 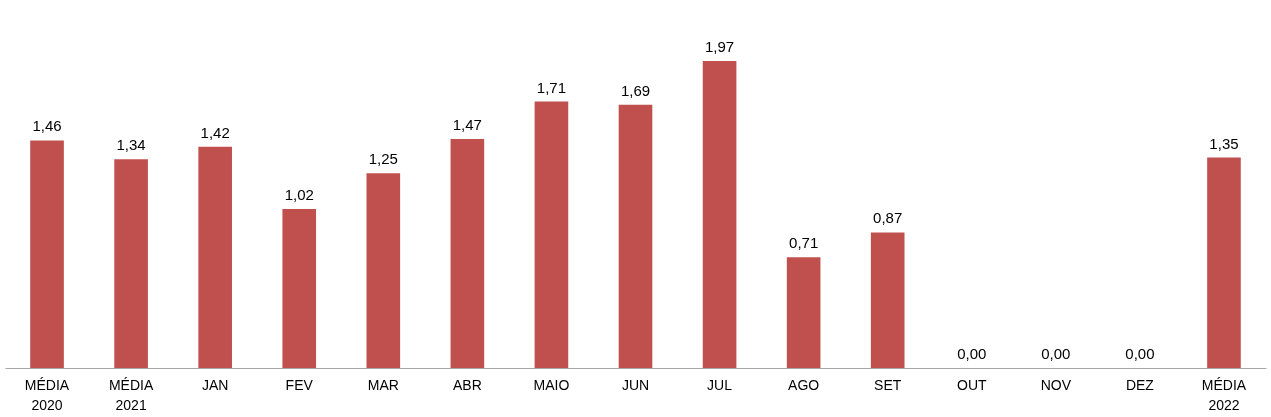 I want to click on x-tick-label: OUT, so click(x=971, y=384).